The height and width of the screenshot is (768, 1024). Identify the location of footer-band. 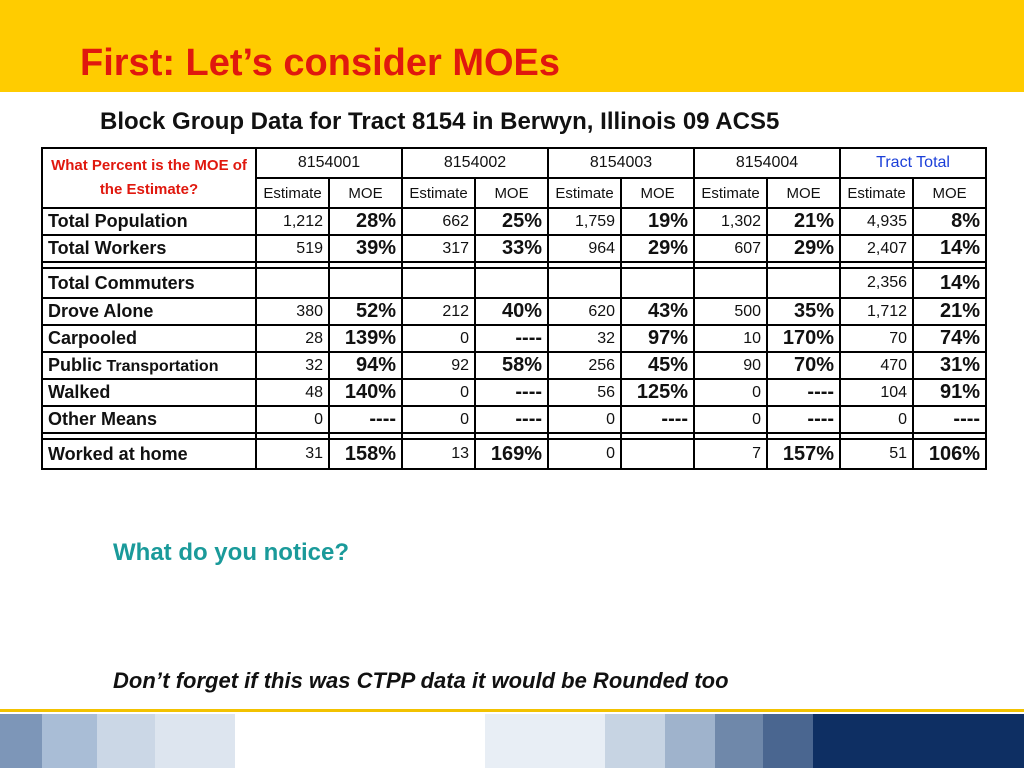
(512, 741).